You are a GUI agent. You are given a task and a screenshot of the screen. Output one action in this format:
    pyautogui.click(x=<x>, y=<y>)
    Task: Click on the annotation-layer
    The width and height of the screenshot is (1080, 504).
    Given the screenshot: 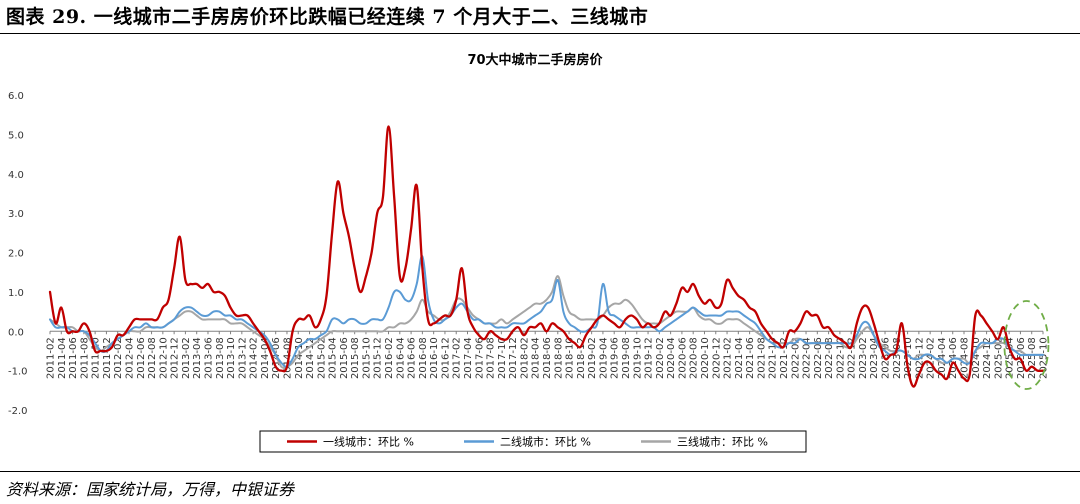 What is the action you would take?
    pyautogui.click(x=1026, y=345)
    